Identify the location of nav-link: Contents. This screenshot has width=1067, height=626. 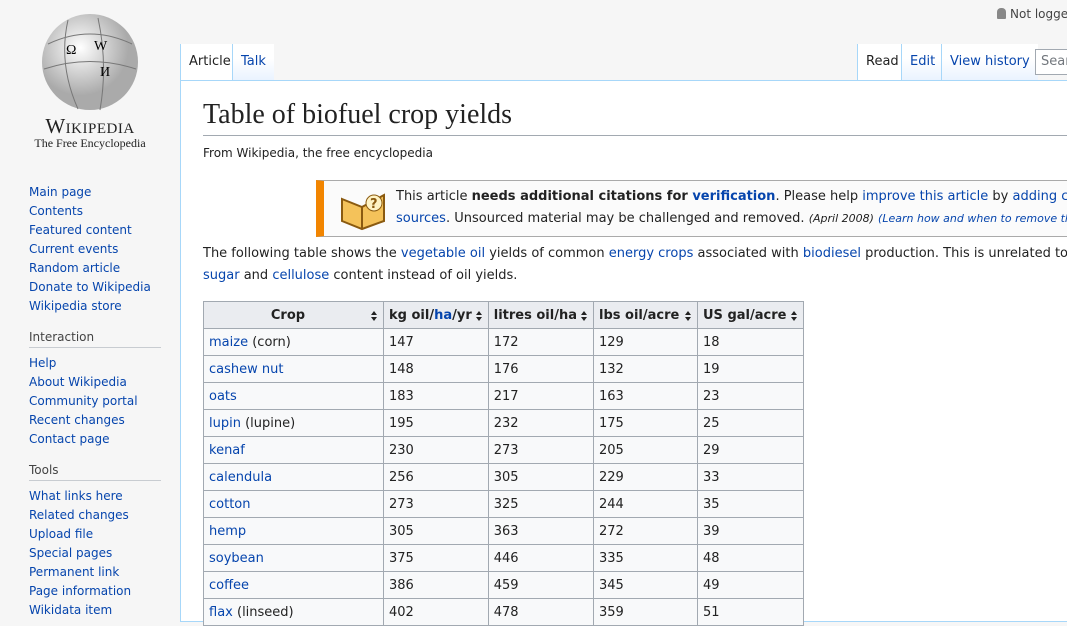
(95, 211).